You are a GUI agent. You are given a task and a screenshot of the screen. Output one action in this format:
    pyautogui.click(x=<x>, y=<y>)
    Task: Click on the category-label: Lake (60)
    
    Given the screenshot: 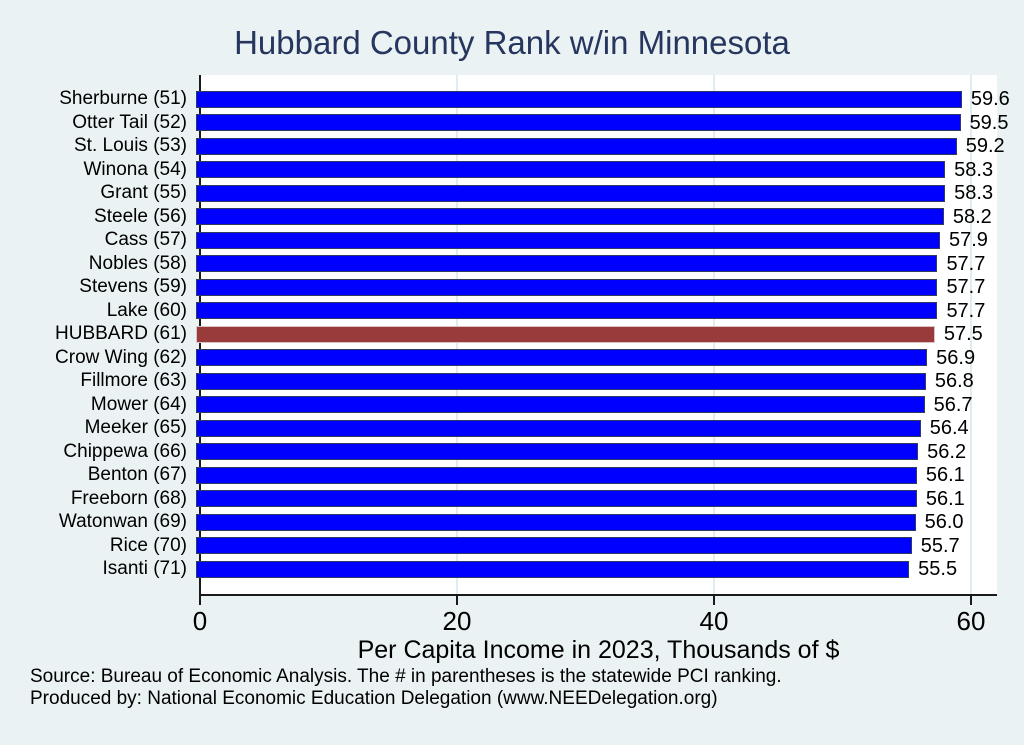 What is the action you would take?
    pyautogui.click(x=146, y=310)
    